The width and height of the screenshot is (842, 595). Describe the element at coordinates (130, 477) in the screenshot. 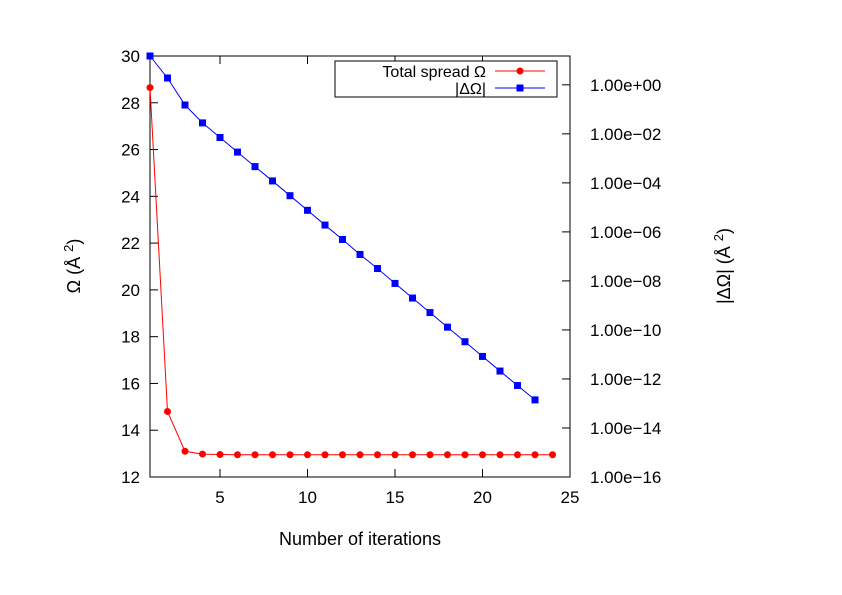

I see `y-tick-label: 12` at that location.